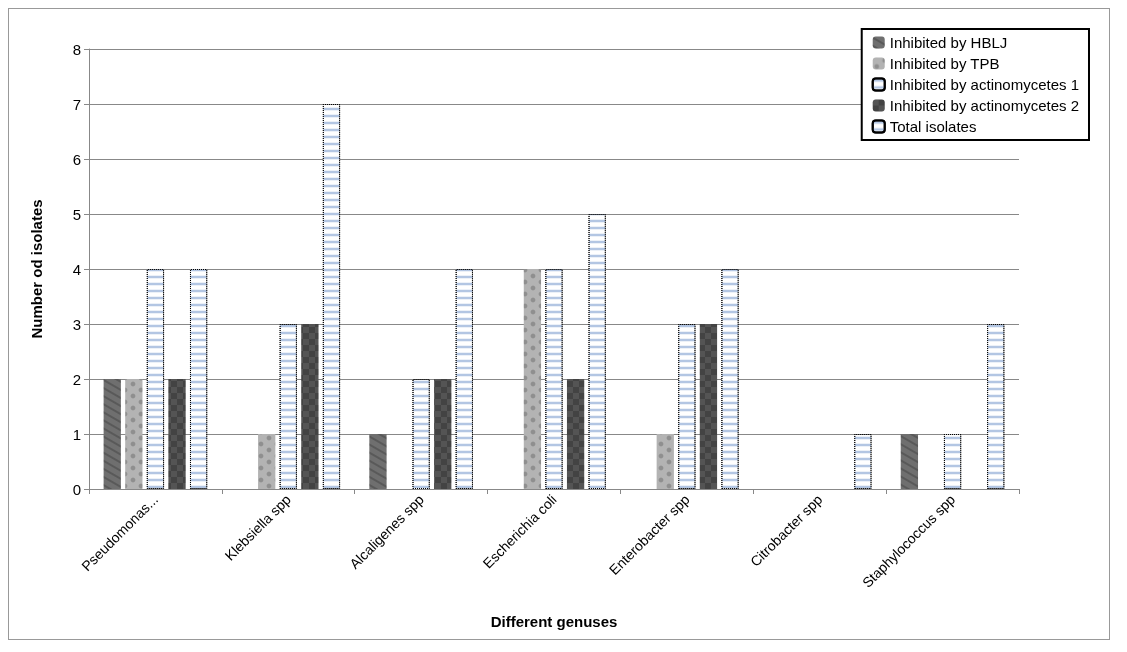 The width and height of the screenshot is (1127, 652). What do you see at coordinates (948, 42) in the screenshot?
I see `legend-label: Inhibited by HBLJ` at bounding box center [948, 42].